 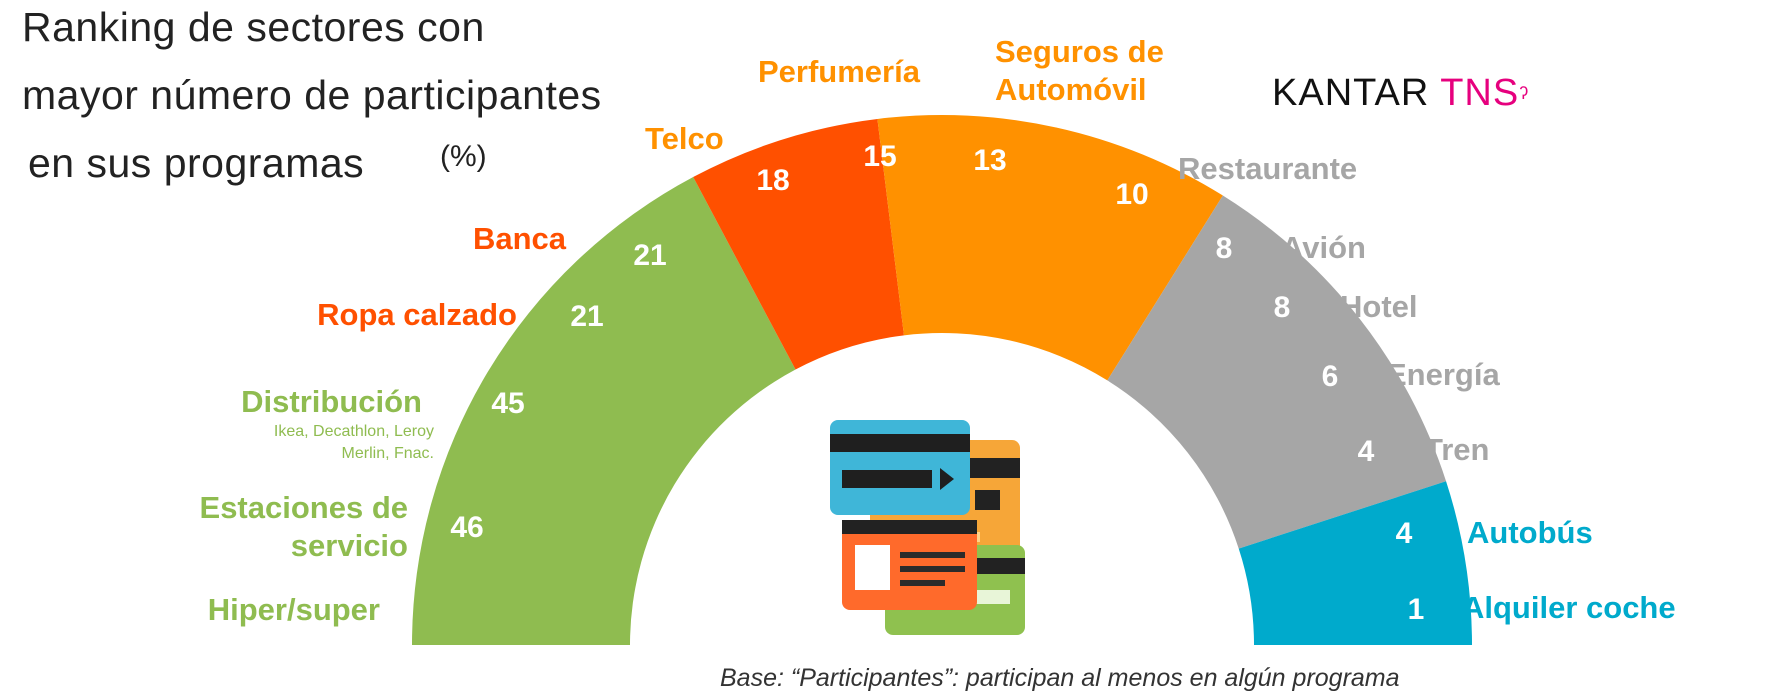 I want to click on value-label-restaurante: 10, so click(x=1131, y=194).